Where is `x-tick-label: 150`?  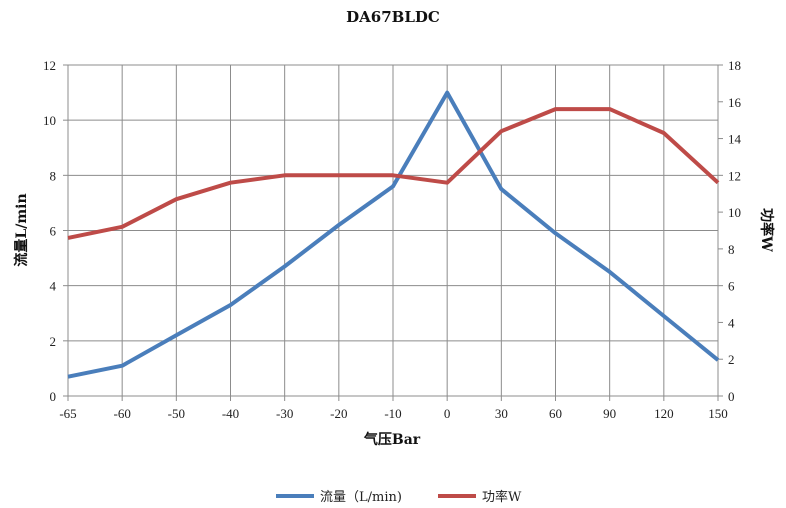 x-tick-label: 150 is located at coordinates (718, 413).